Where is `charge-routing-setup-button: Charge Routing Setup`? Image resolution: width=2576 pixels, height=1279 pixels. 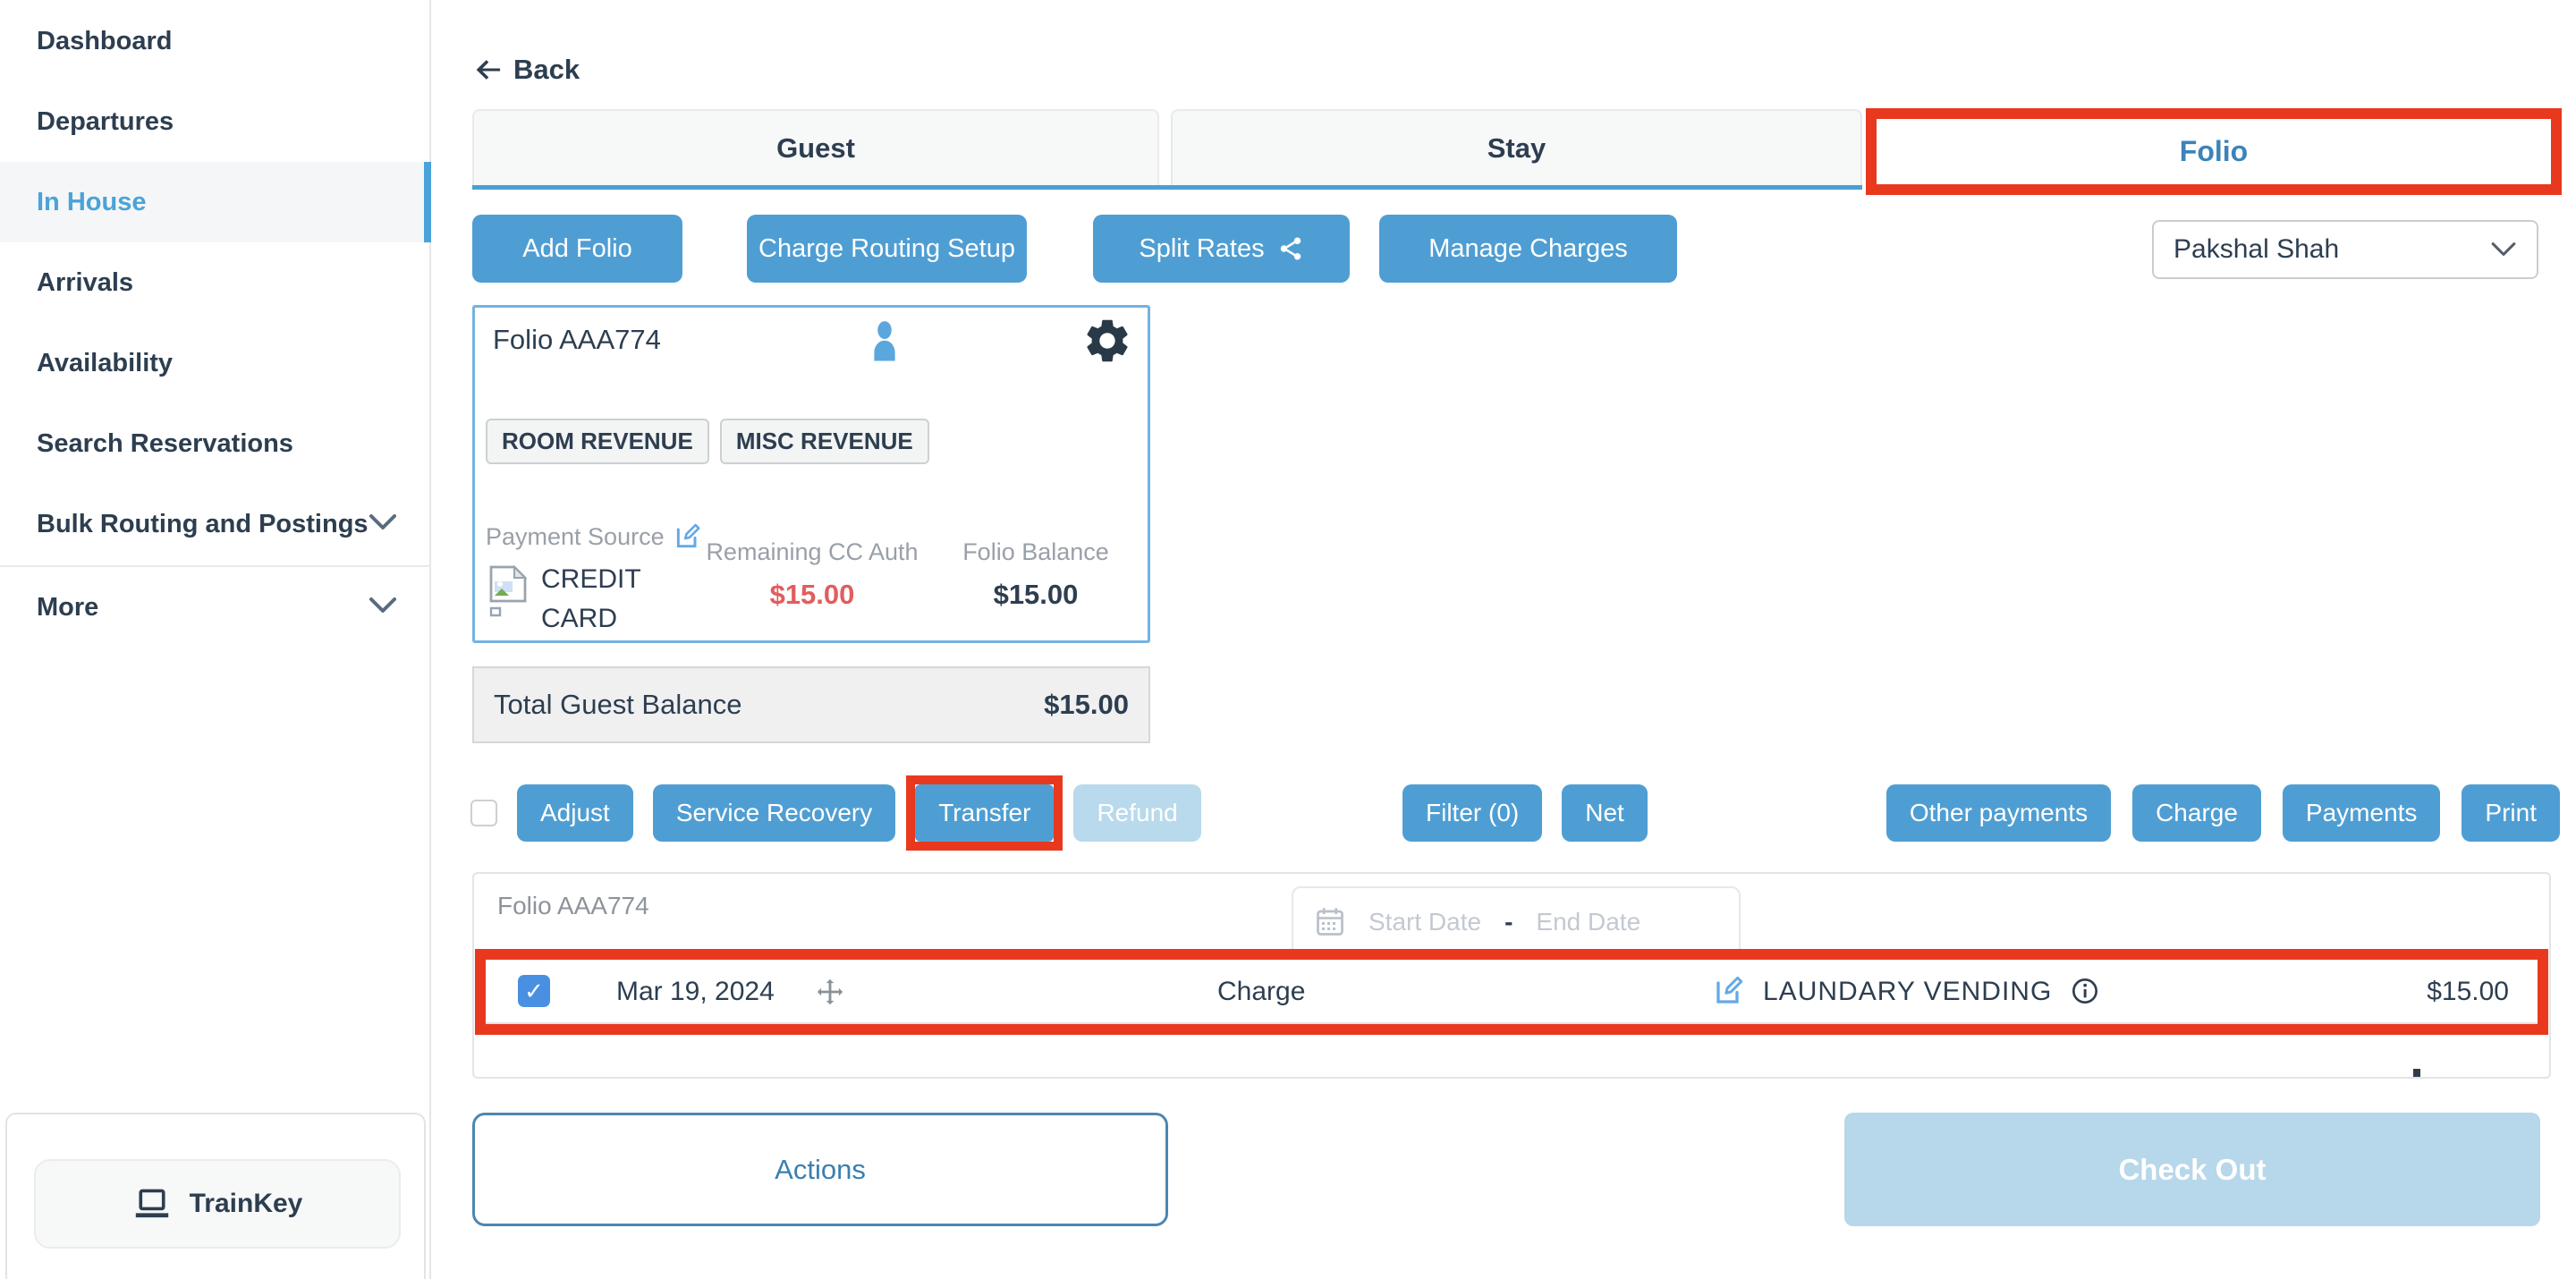
charge-routing-setup-button: Charge Routing Setup is located at coordinates (887, 249).